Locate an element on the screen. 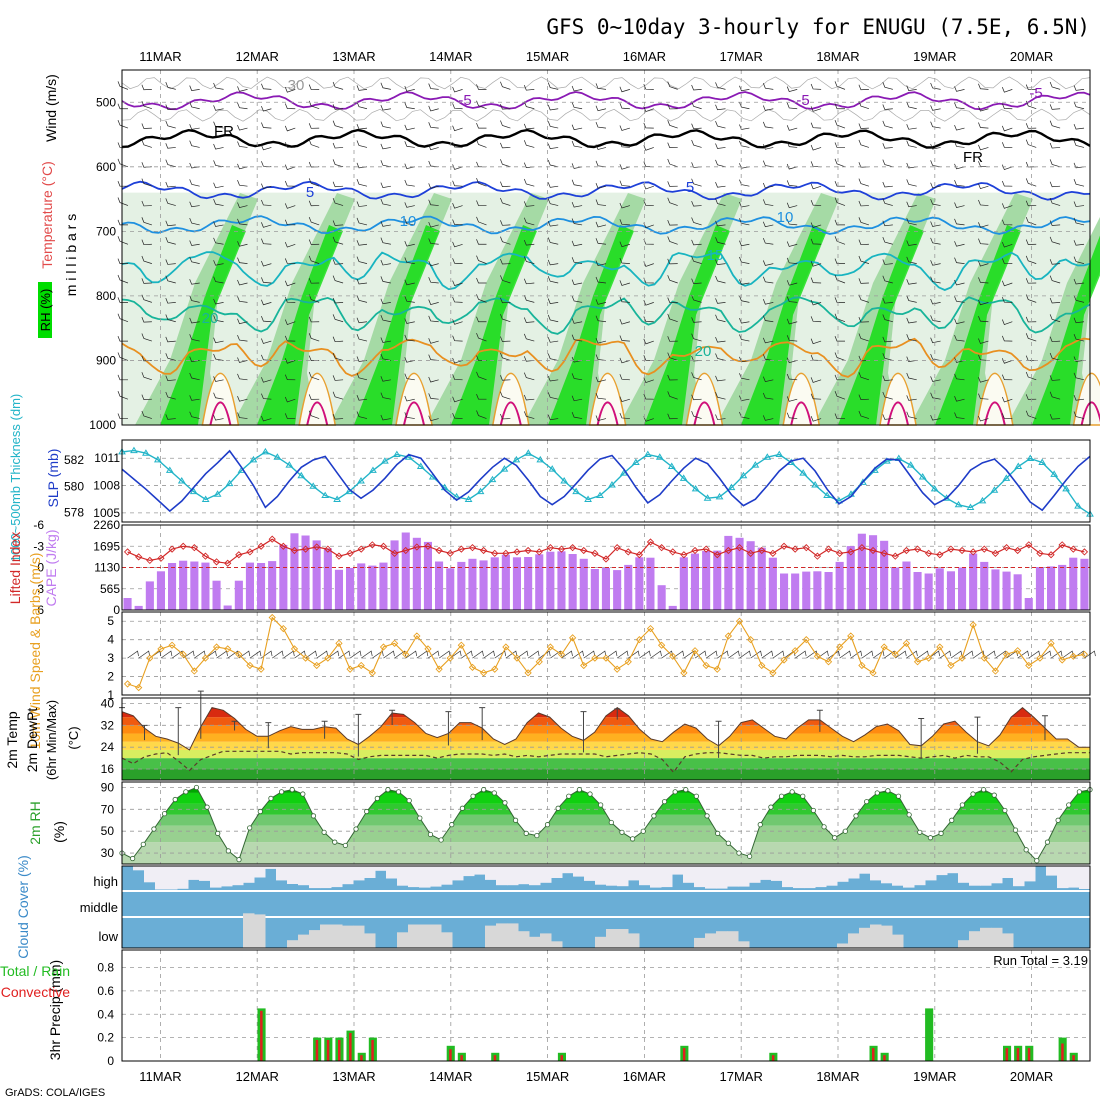 The width and height of the screenshot is (1100, 1100). minmax-axis-label: (6hr Min/Max) is located at coordinates (51, 740).